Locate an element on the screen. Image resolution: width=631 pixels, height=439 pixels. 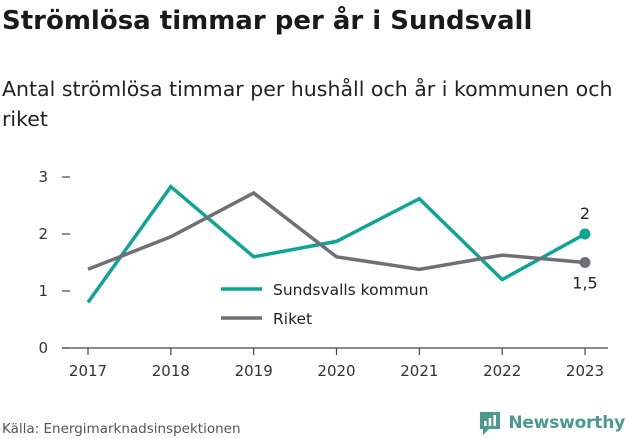
brand-name: Newsworthy is located at coordinates (566, 423).